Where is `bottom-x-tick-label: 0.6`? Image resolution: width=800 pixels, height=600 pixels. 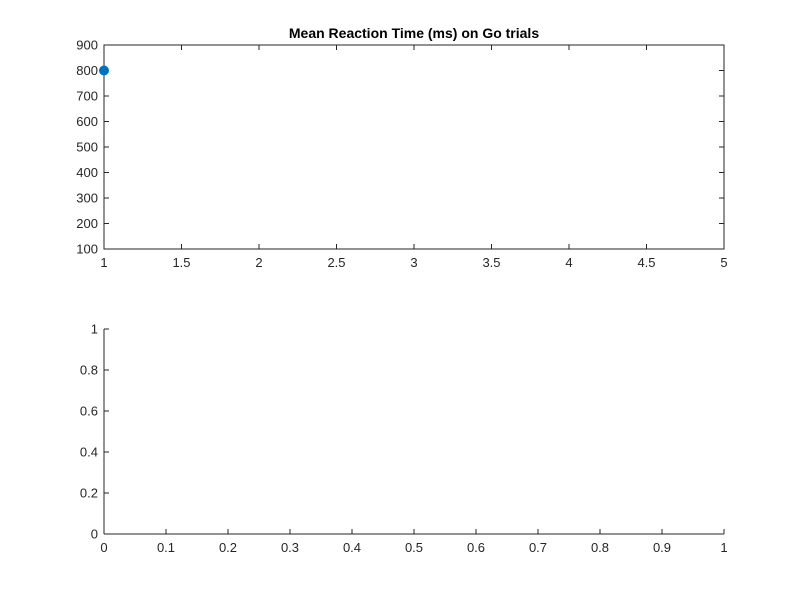
bottom-x-tick-label: 0.6 is located at coordinates (476, 547).